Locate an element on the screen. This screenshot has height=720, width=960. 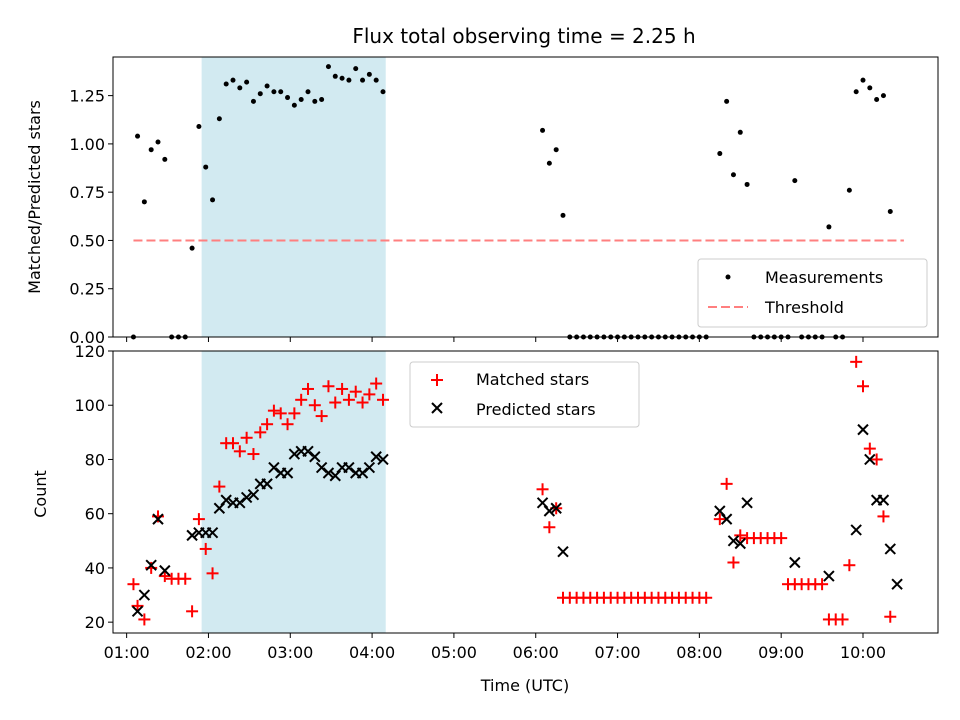
top-x-ticks is located at coordinates (495, 339).